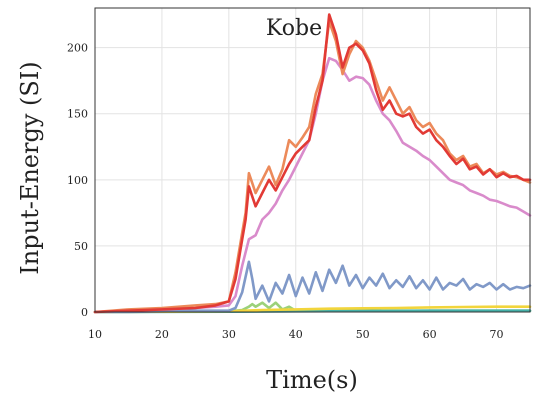 Image resolution: width=534 pixels, height=407 pixels. I want to click on x-tick-label: 10, so click(95, 334).